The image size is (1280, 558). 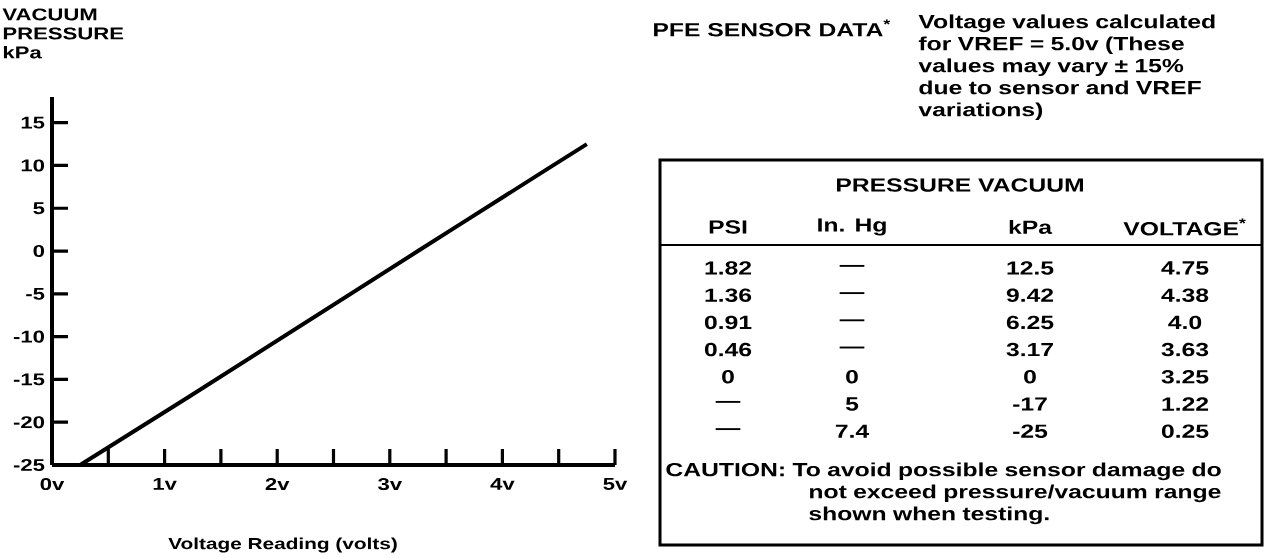 I want to click on text: 0.46, so click(x=728, y=349).